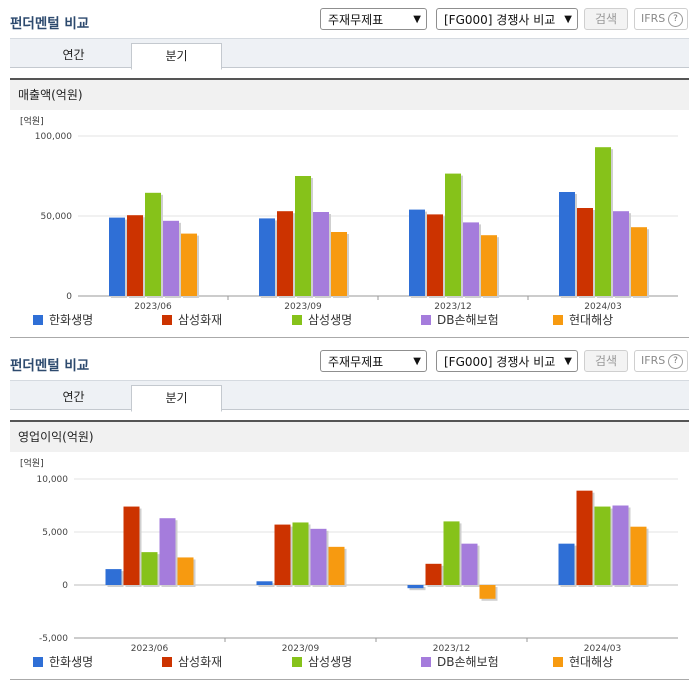  I want to click on period-tabs: 연간 분기, so click(349, 396).